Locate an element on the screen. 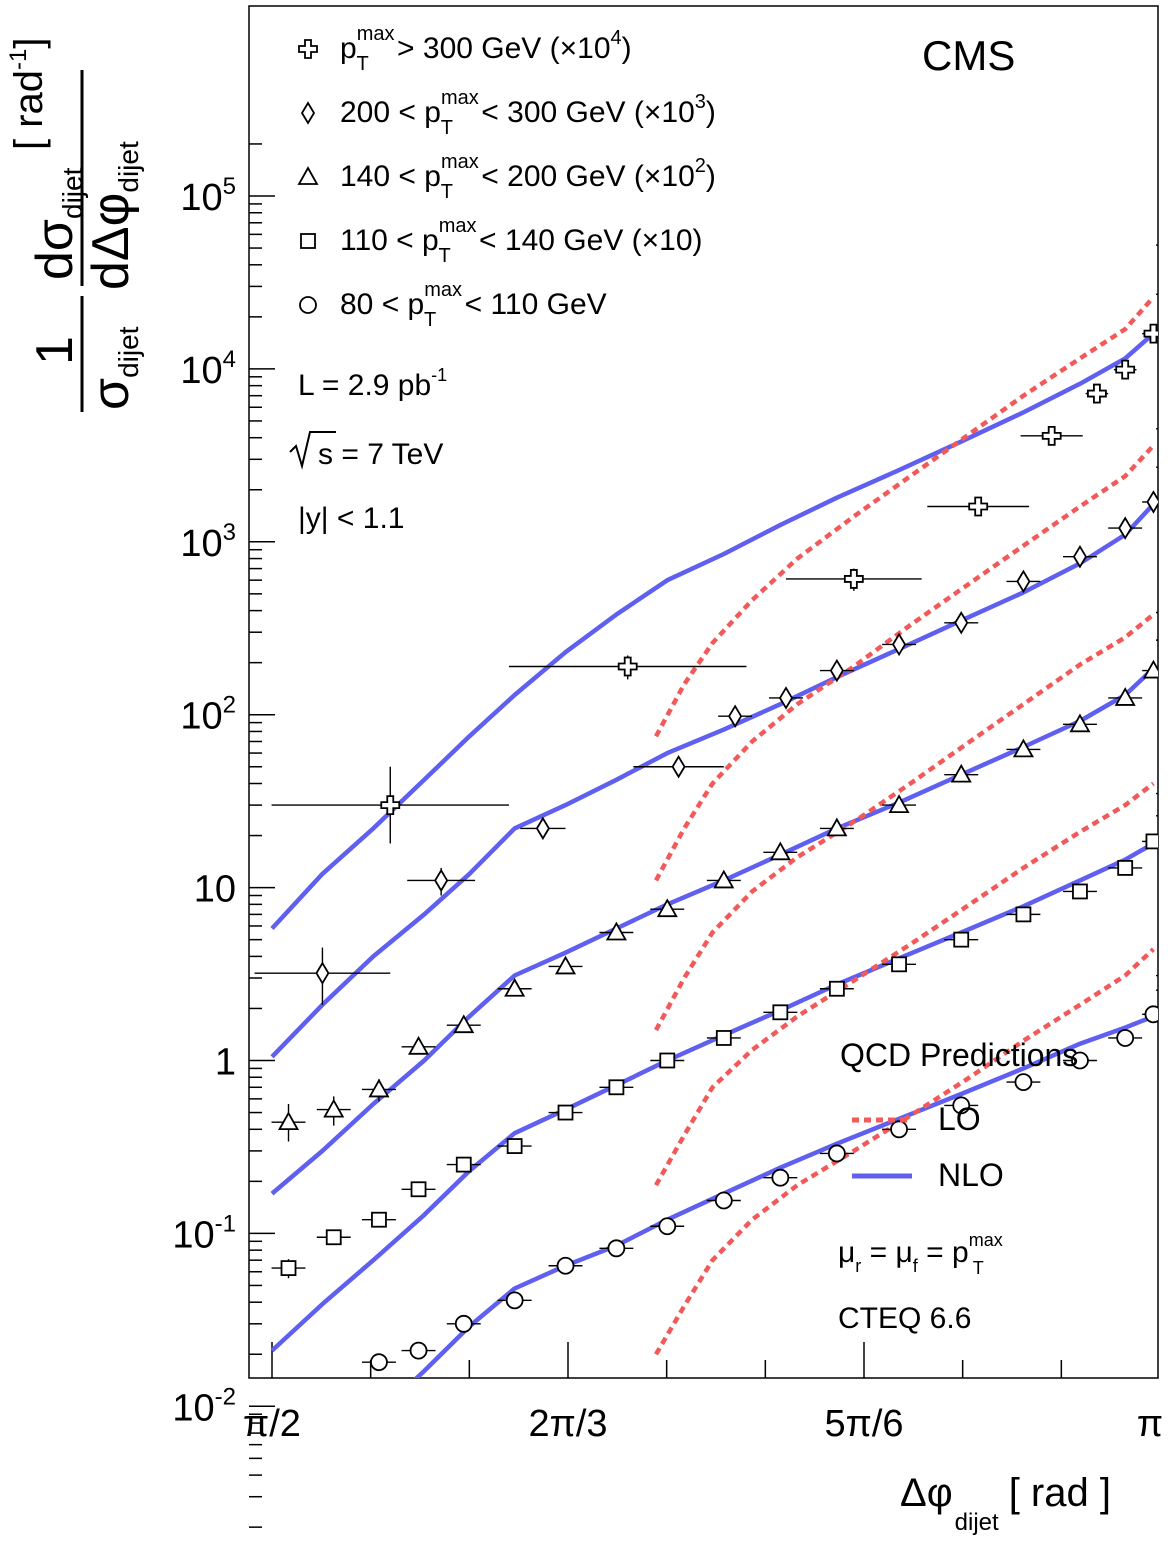 The height and width of the screenshot is (1541, 1170). ylabel-right-den: dΔφdijet is located at coordinates (113, 215).